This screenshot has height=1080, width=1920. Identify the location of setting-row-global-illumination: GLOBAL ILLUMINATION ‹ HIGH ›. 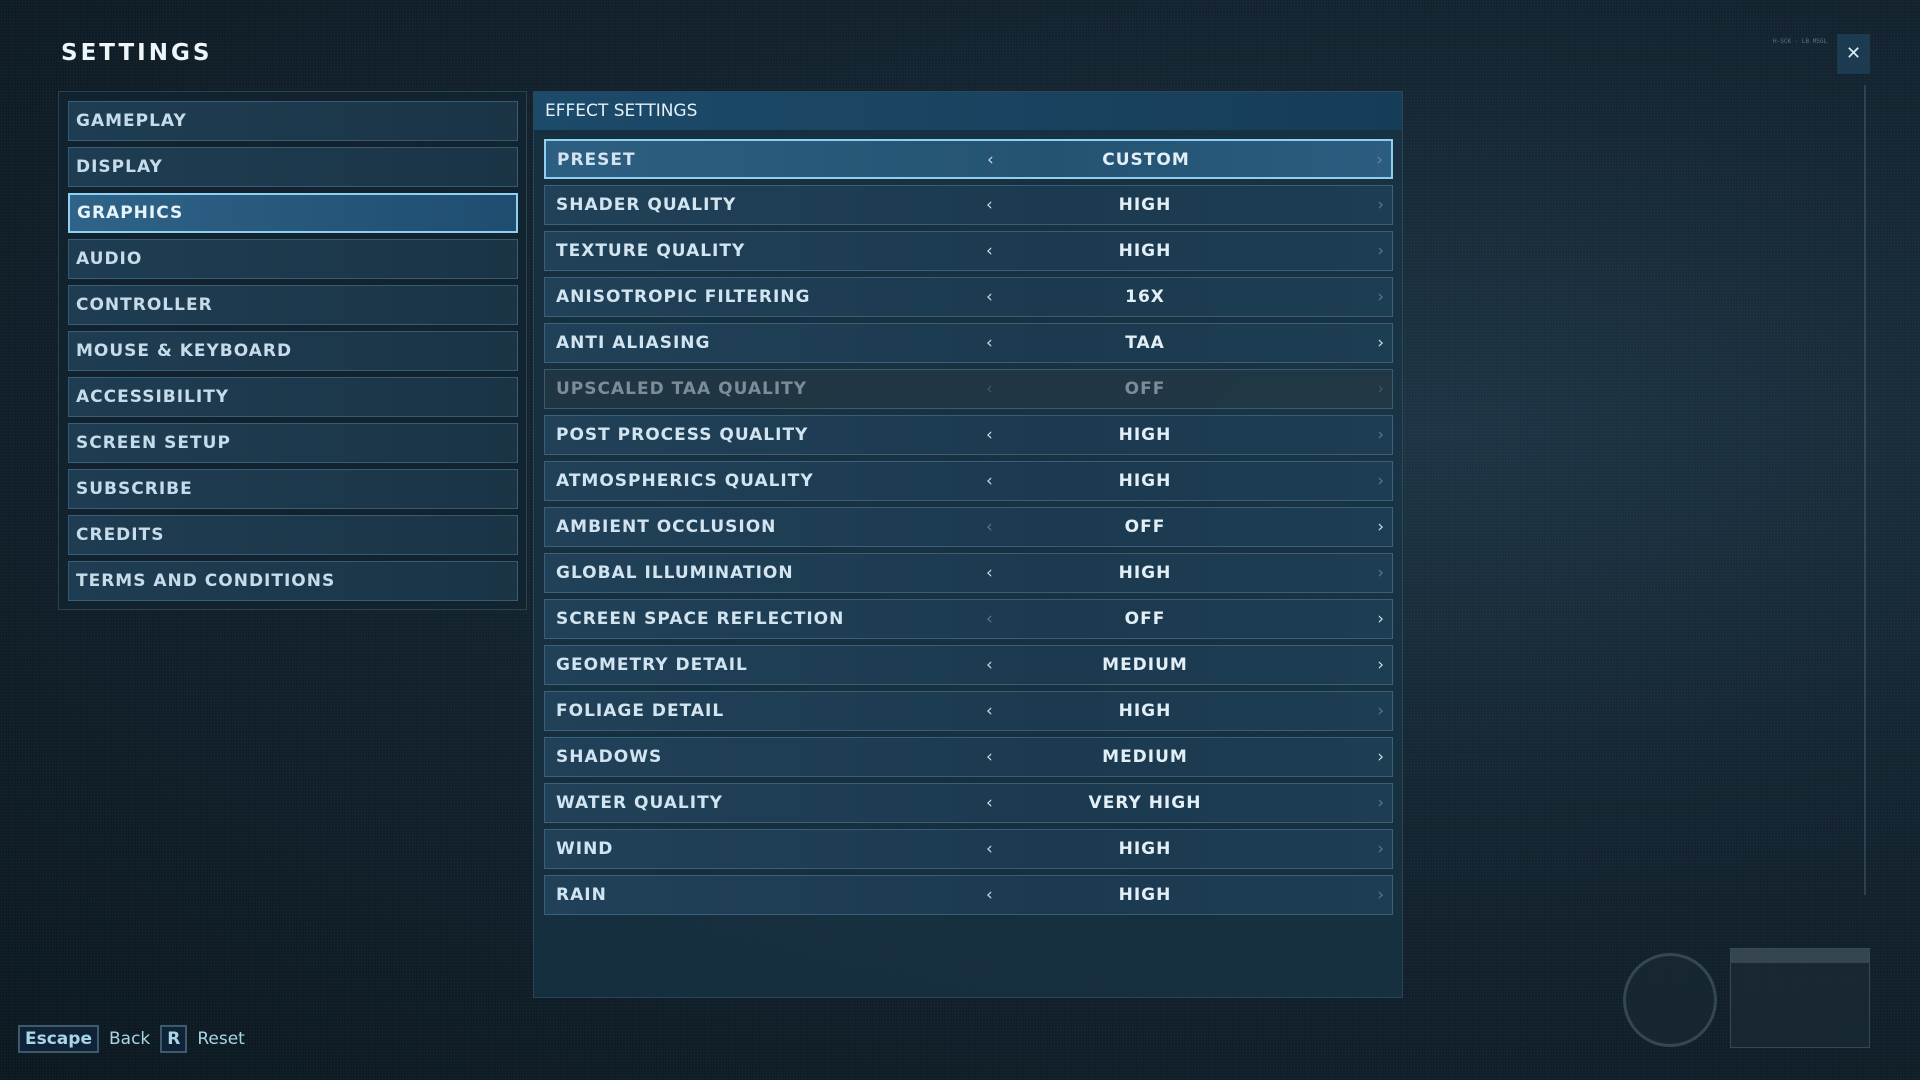
(968, 573).